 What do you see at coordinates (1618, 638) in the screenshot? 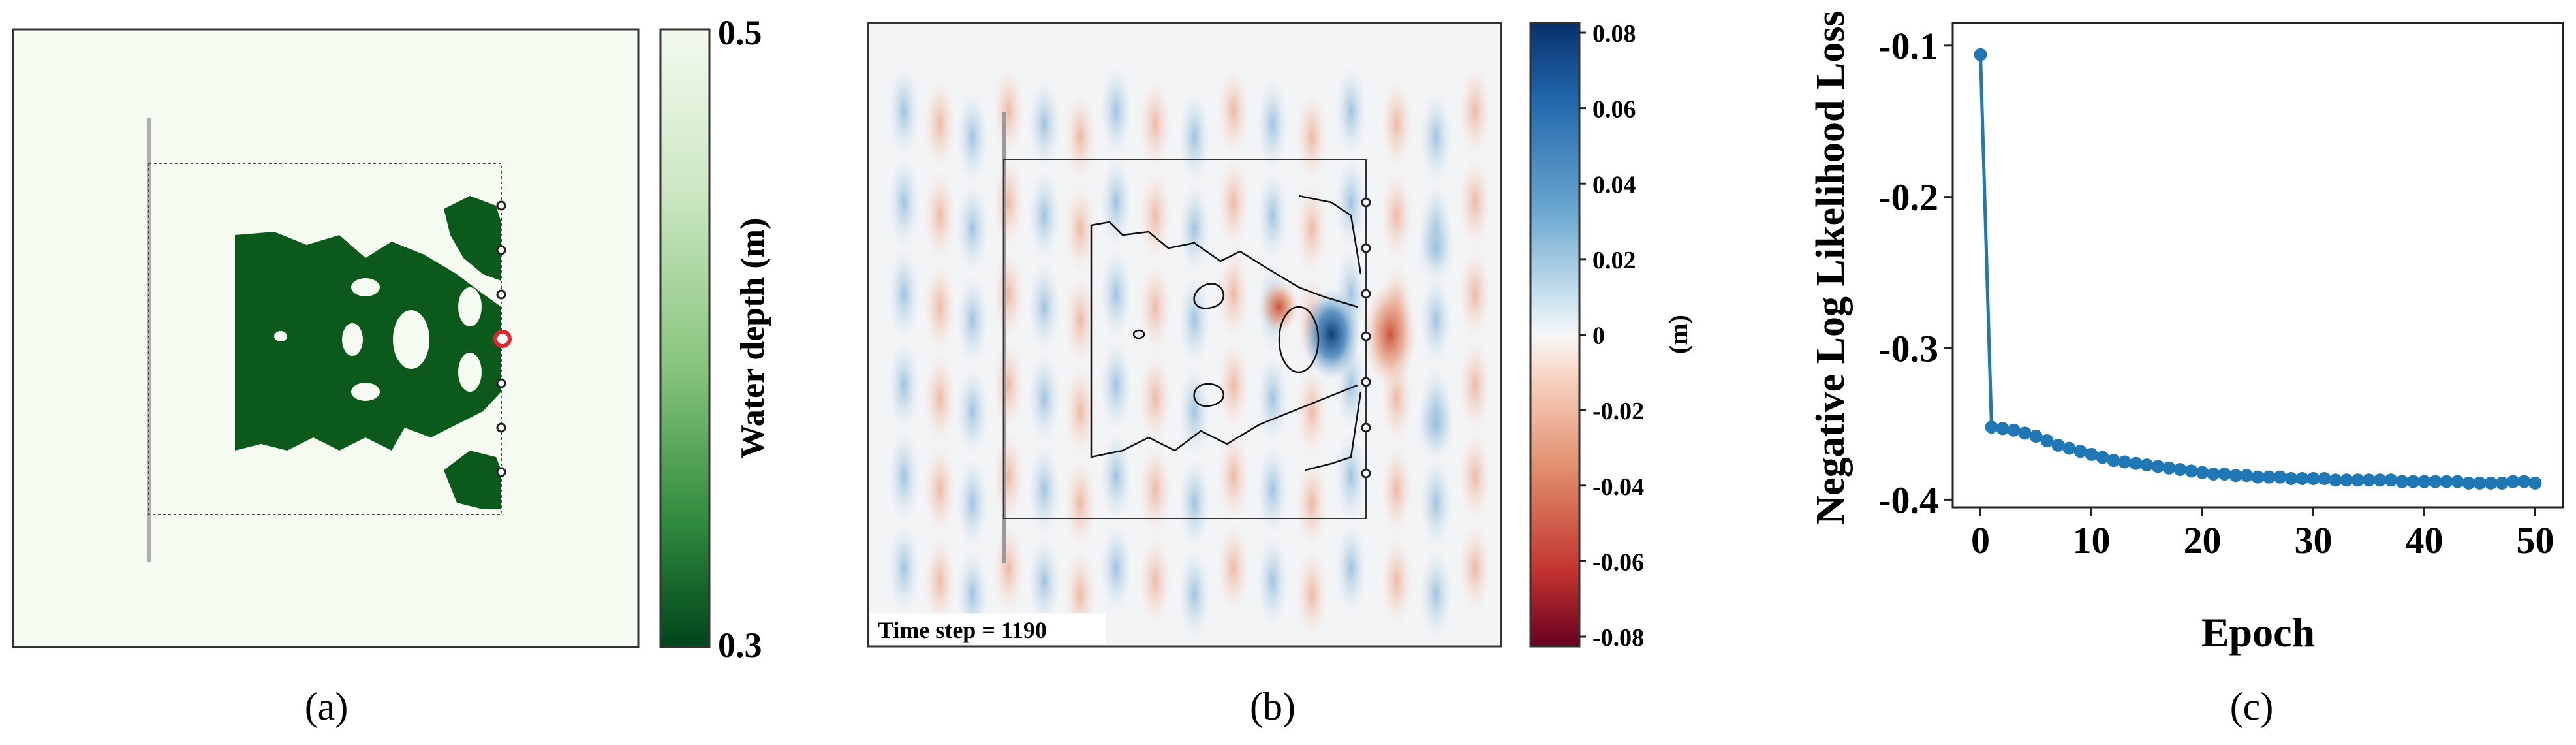
I see `colorbar-b-tick-label: -0.08` at bounding box center [1618, 638].